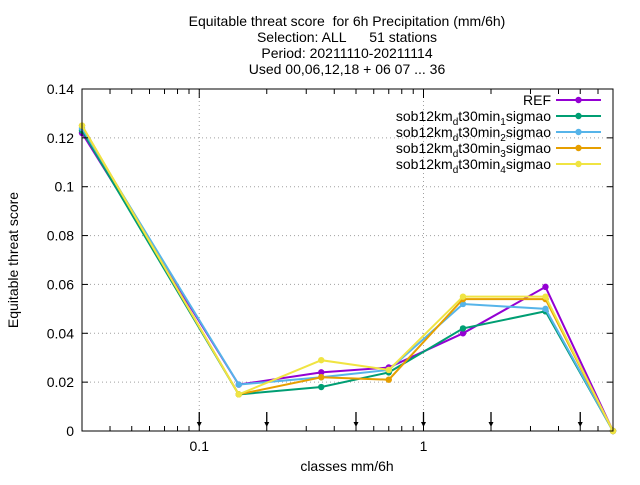  I want to click on x-axis-label: classes mm/6h, so click(346, 466).